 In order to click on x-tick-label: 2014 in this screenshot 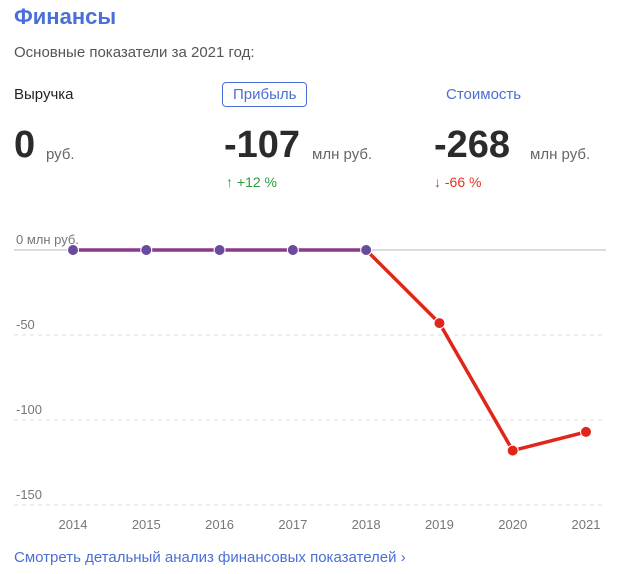, I will do `click(73, 524)`.